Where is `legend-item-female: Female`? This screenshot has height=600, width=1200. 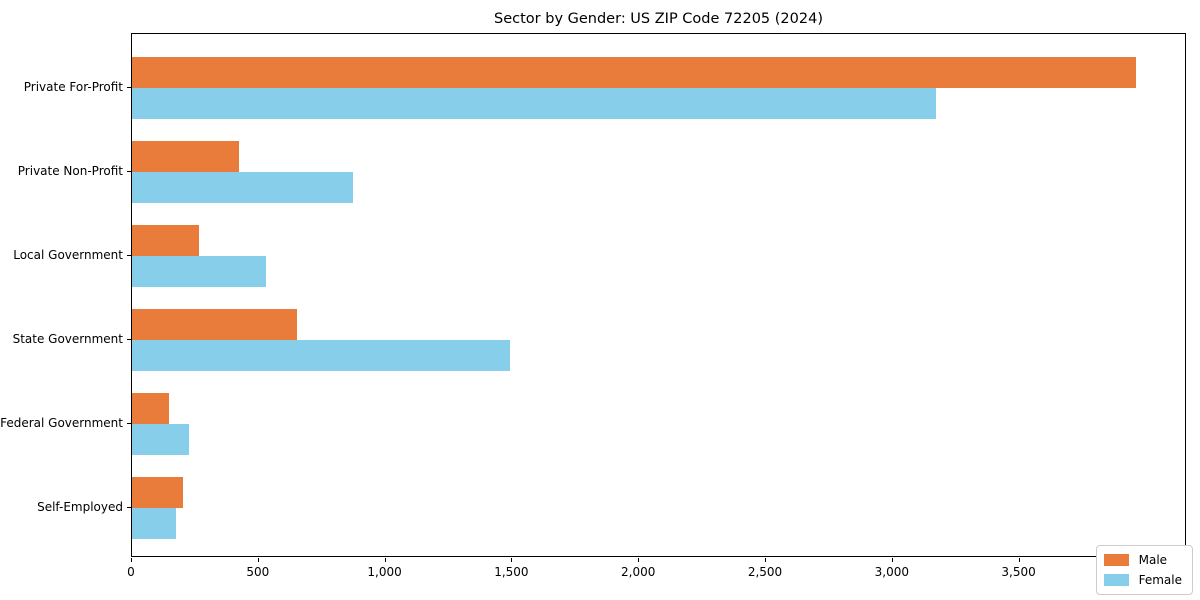
legend-item-female: Female is located at coordinates (1142, 580).